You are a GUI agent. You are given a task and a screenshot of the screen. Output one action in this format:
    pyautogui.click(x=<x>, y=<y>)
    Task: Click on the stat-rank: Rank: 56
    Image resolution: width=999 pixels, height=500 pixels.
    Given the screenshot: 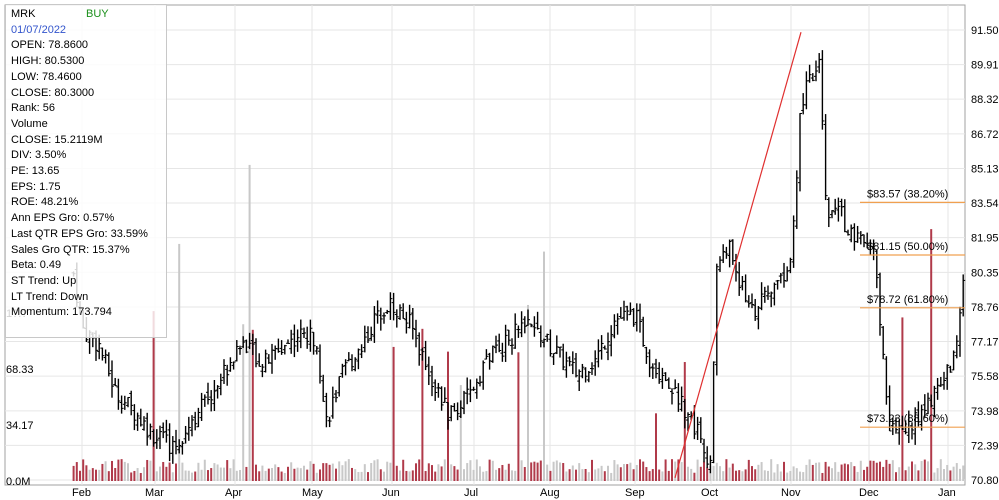 What is the action you would take?
    pyautogui.click(x=33, y=108)
    